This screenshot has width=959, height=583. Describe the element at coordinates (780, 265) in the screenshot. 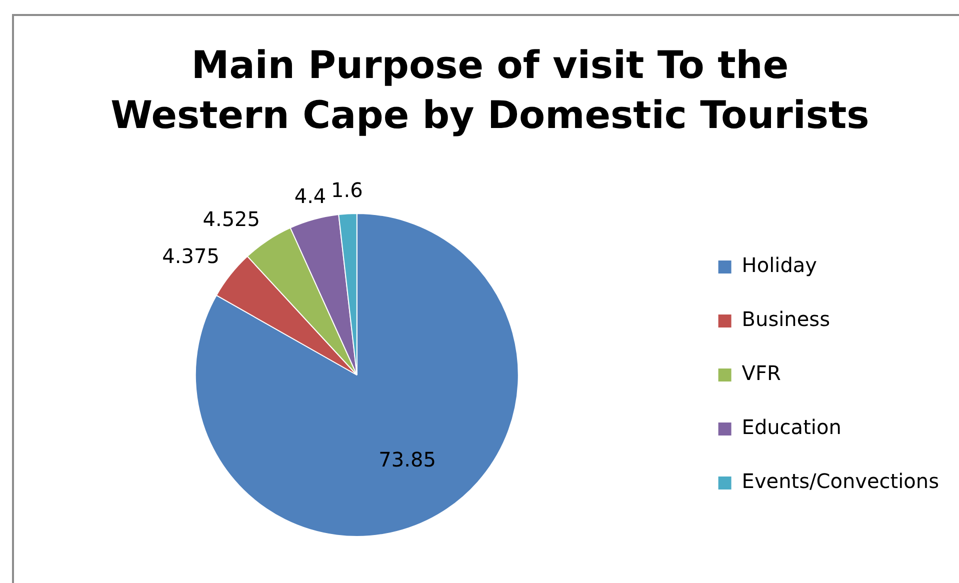

I see `legend-label: Holiday` at that location.